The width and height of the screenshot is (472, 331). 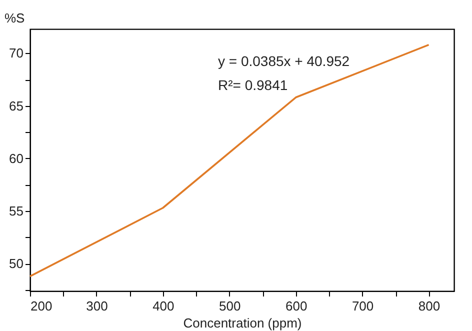 What do you see at coordinates (16, 53) in the screenshot?
I see `y-tick-label: 70` at bounding box center [16, 53].